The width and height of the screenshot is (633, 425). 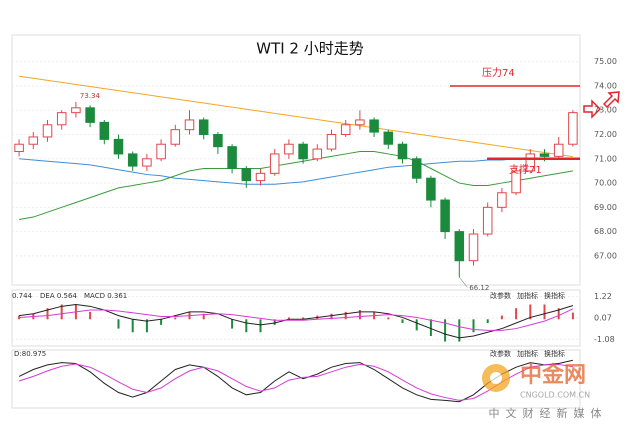 What do you see at coordinates (30, 354) in the screenshot?
I see `indicator-label: D:80.975` at bounding box center [30, 354].